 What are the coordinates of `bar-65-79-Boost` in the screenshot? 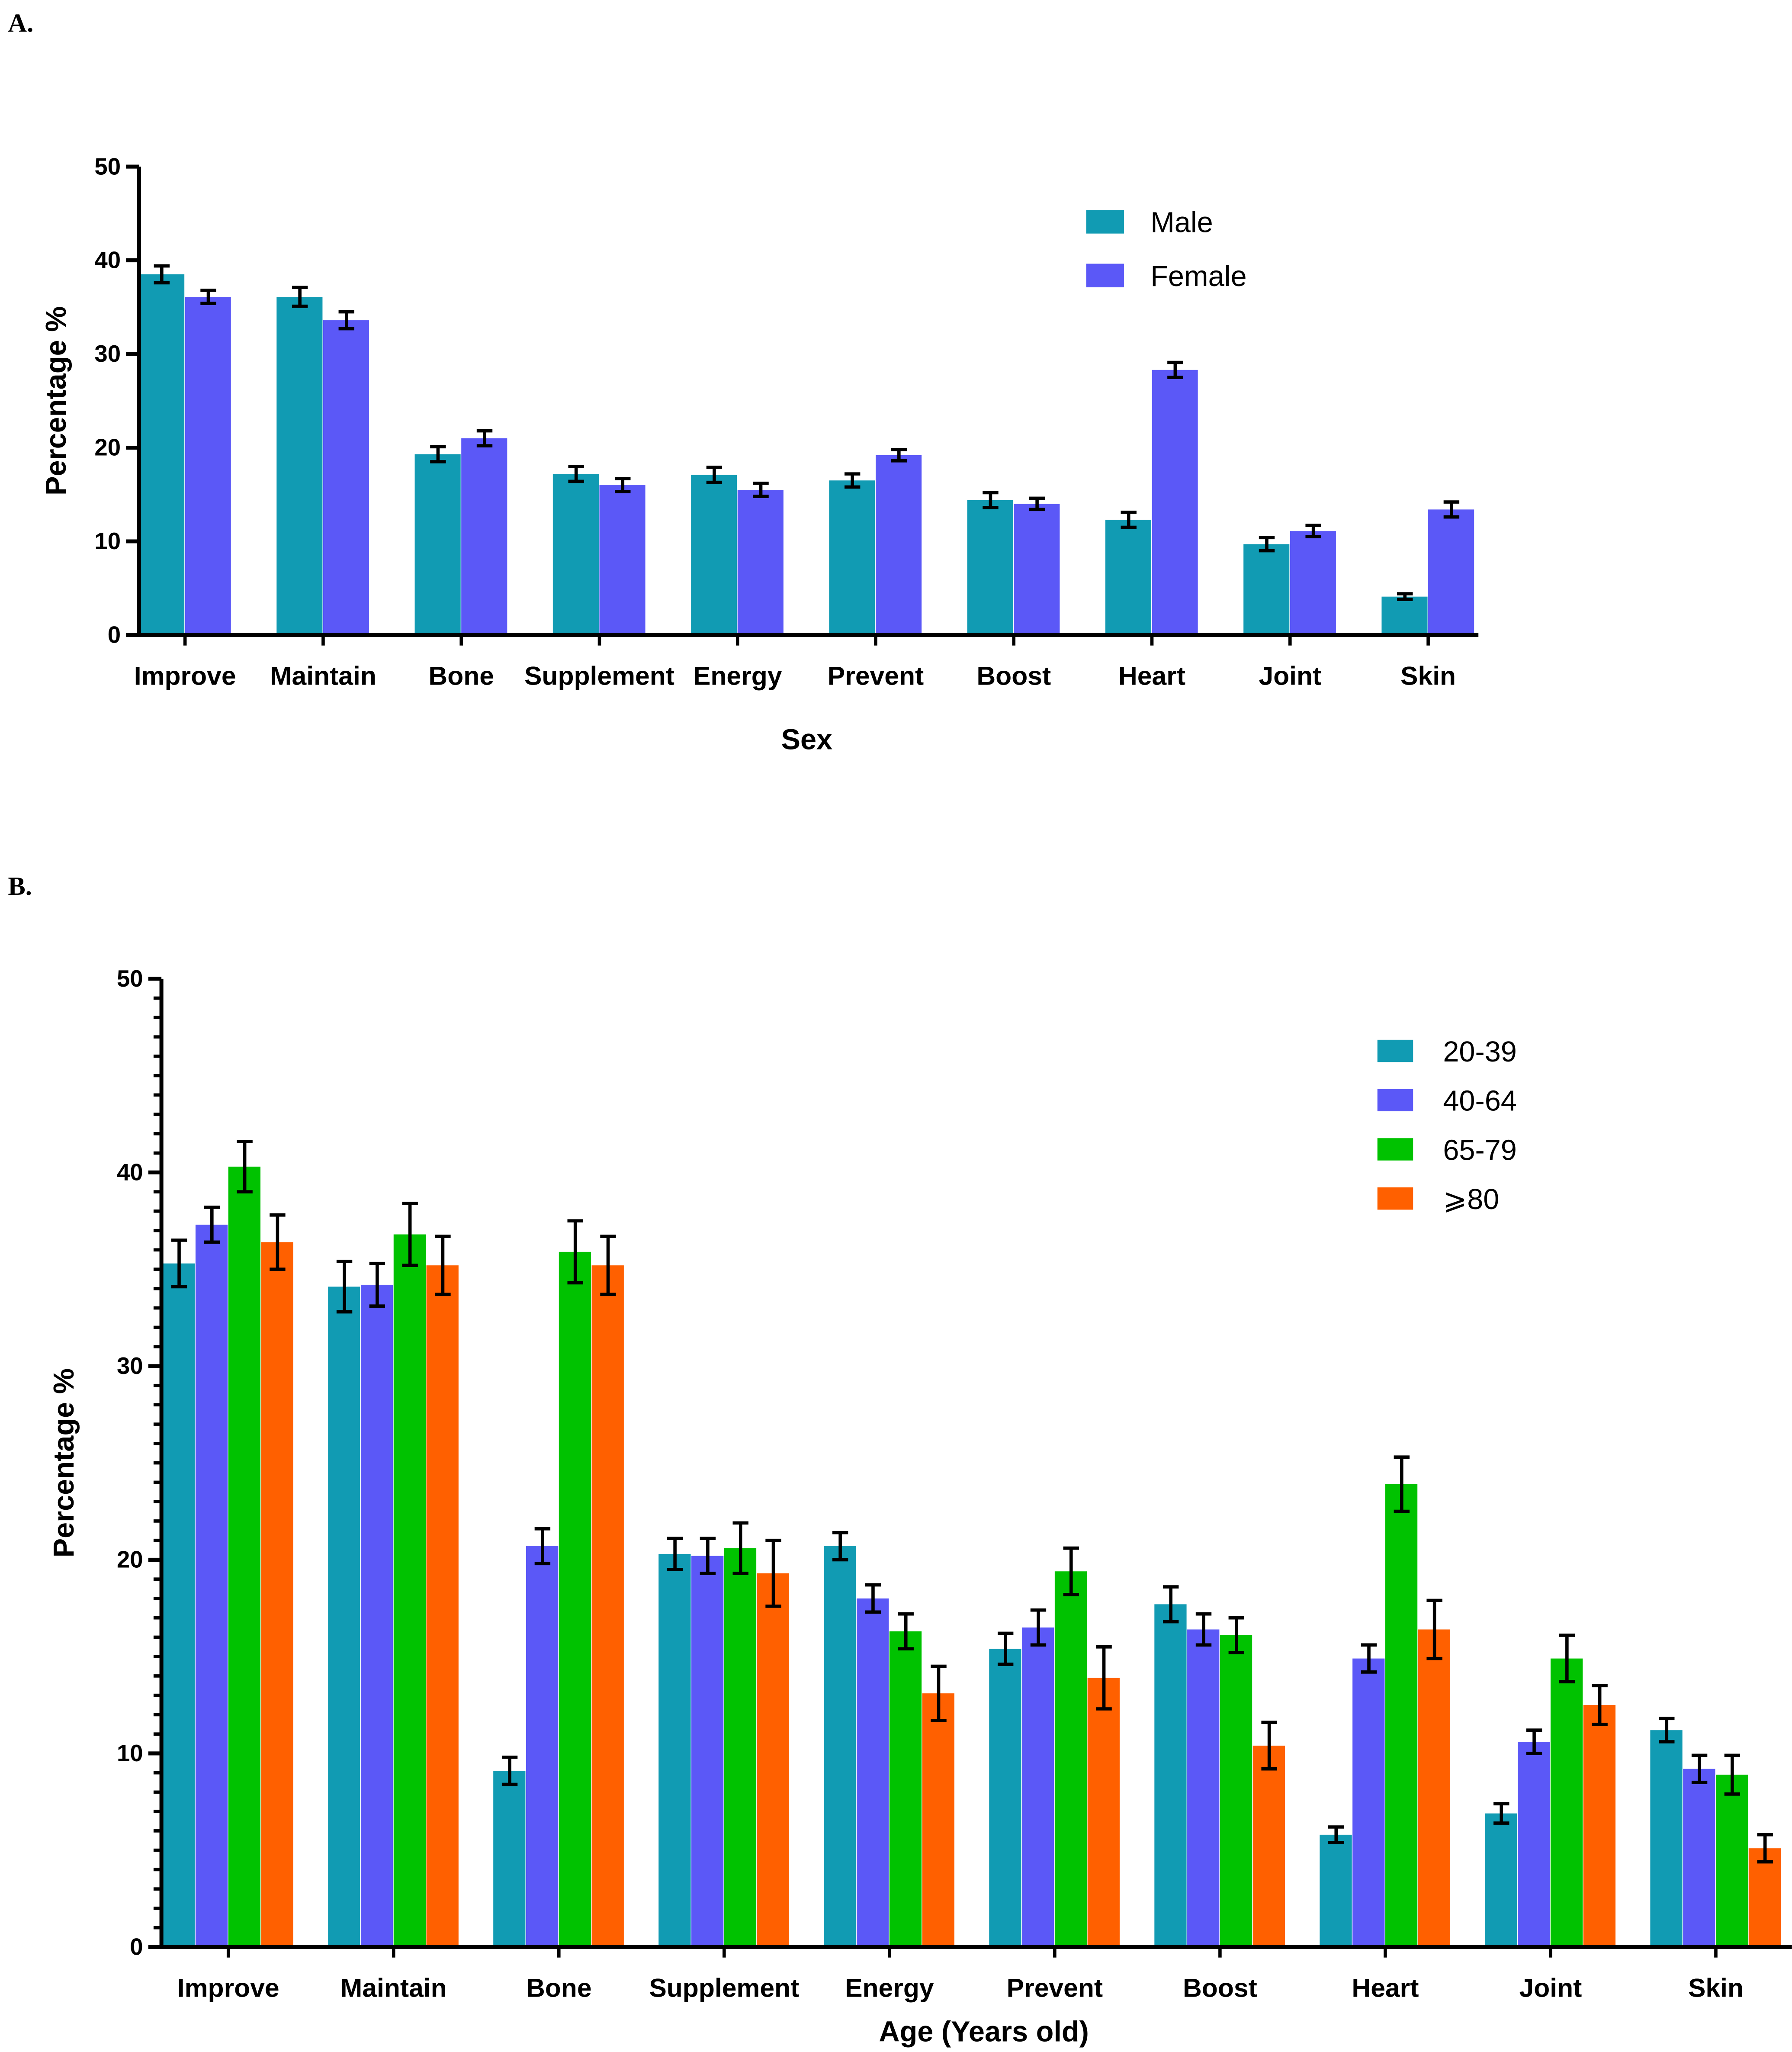 It's located at (1236, 1791).